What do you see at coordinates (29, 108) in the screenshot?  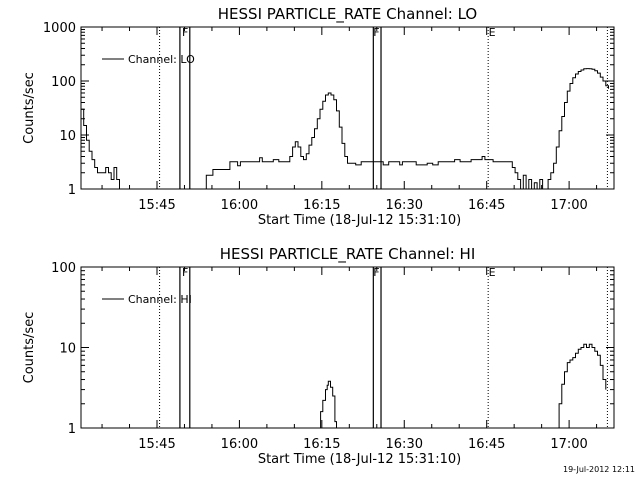 I see `y-axis-label-lo: Counts/sec` at bounding box center [29, 108].